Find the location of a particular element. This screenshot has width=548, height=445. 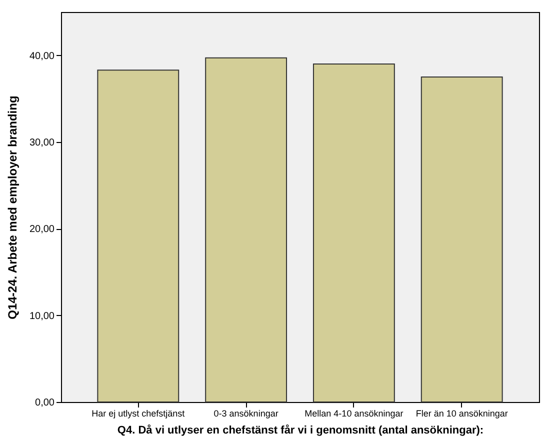

y-tick-label: 20,00 is located at coordinates (42, 230).